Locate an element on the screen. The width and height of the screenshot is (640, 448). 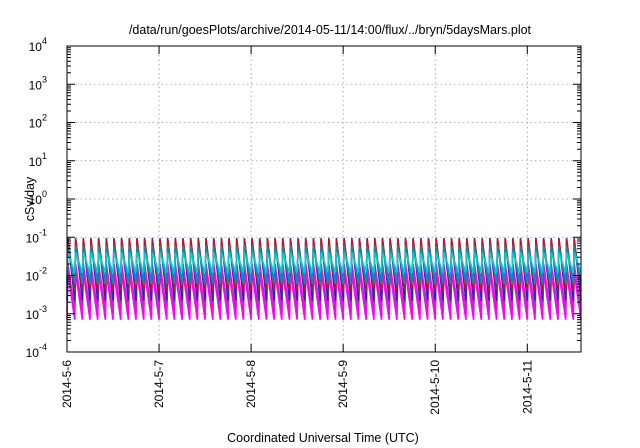
y-tick-label: 10³ is located at coordinates (38, 83).